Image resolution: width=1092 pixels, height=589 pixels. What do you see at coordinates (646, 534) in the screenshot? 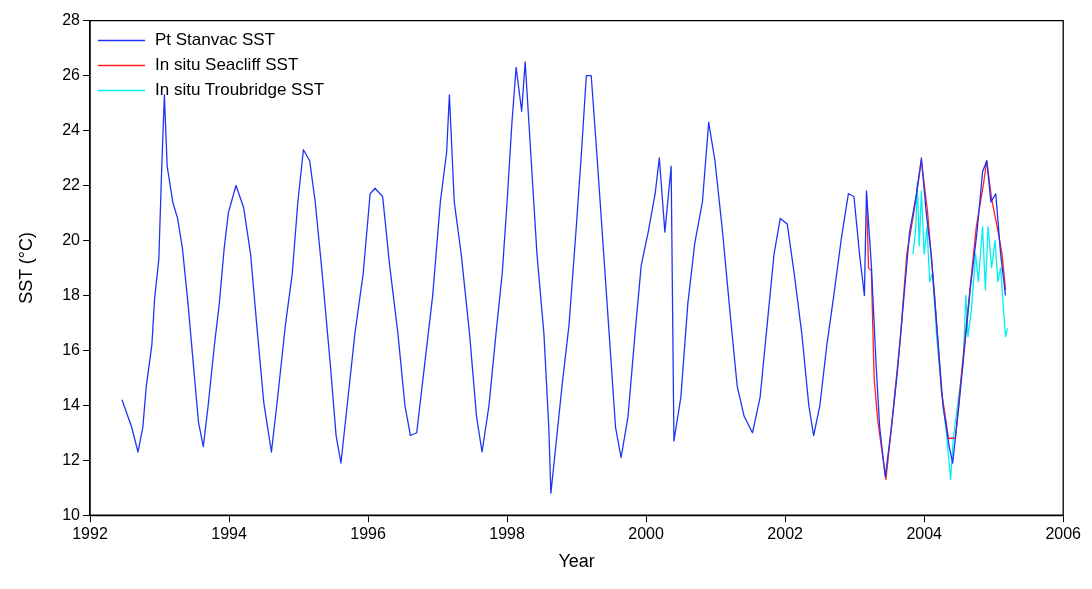
I see `x-tick-label: 2000` at bounding box center [646, 534].